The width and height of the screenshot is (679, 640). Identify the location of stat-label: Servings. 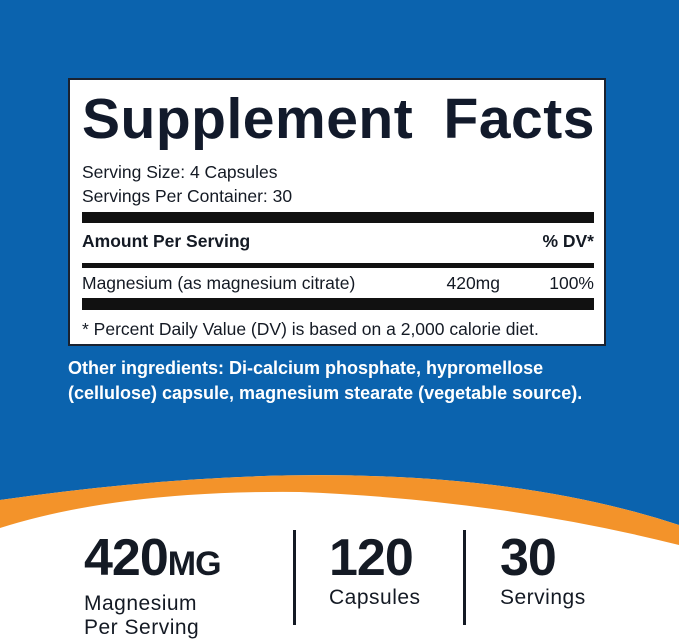
(543, 597).